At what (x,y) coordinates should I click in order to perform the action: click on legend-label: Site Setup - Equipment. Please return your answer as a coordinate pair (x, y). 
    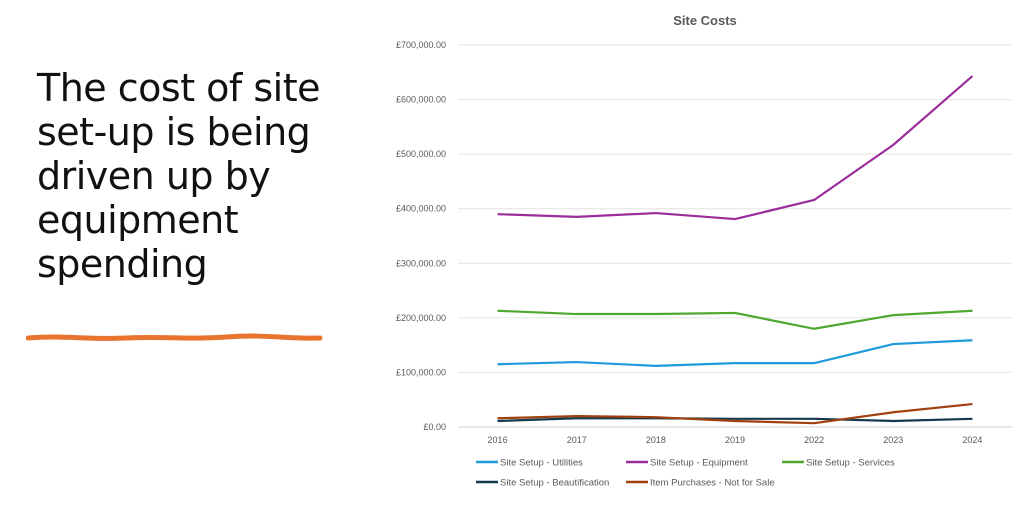
    Looking at the image, I should click on (699, 463).